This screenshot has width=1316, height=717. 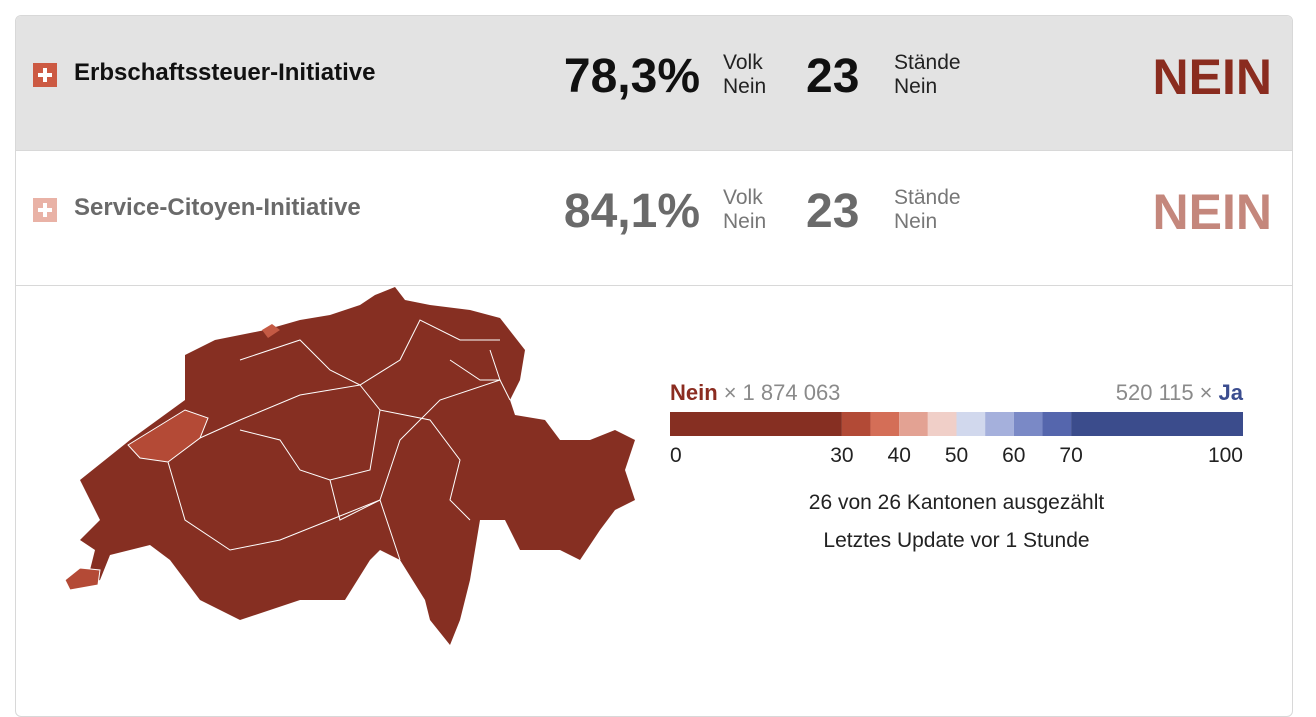 What do you see at coordinates (956, 455) in the screenshot?
I see `scale-tick-label: 50` at bounding box center [956, 455].